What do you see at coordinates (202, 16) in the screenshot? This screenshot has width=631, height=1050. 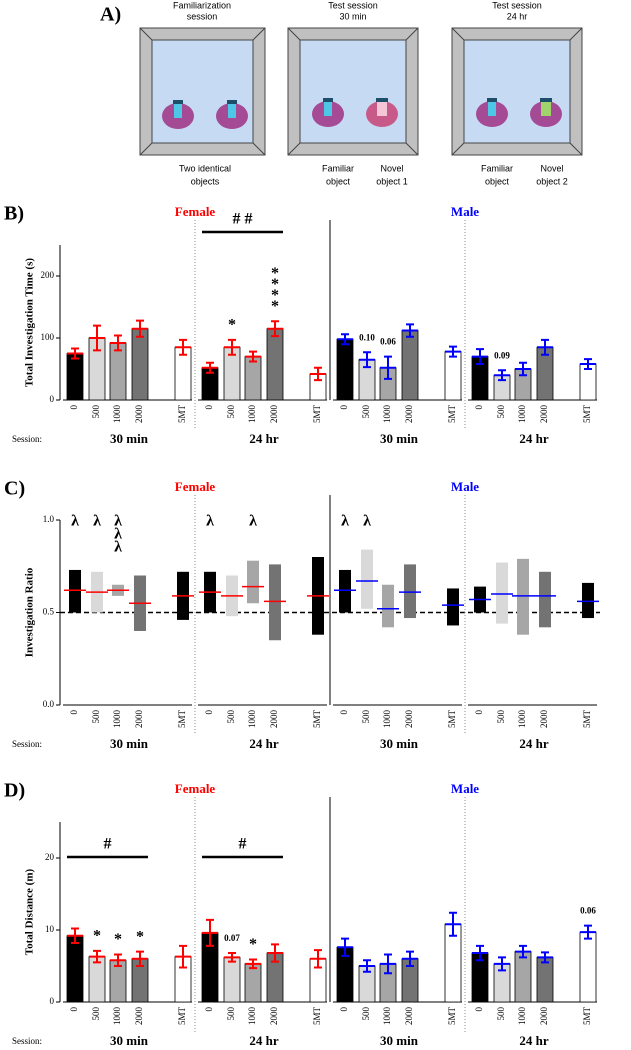 I see `arena-title: session` at bounding box center [202, 16].